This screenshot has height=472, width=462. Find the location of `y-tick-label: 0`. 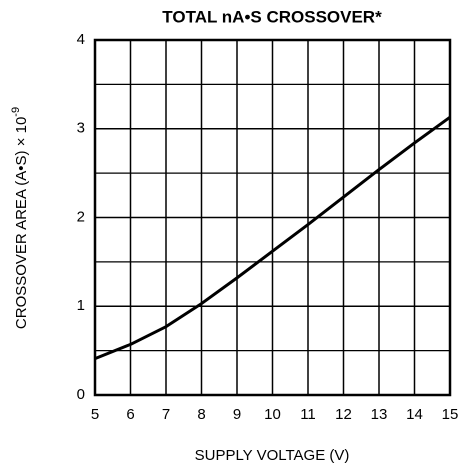

y-tick-label: 0 is located at coordinates (81, 394).